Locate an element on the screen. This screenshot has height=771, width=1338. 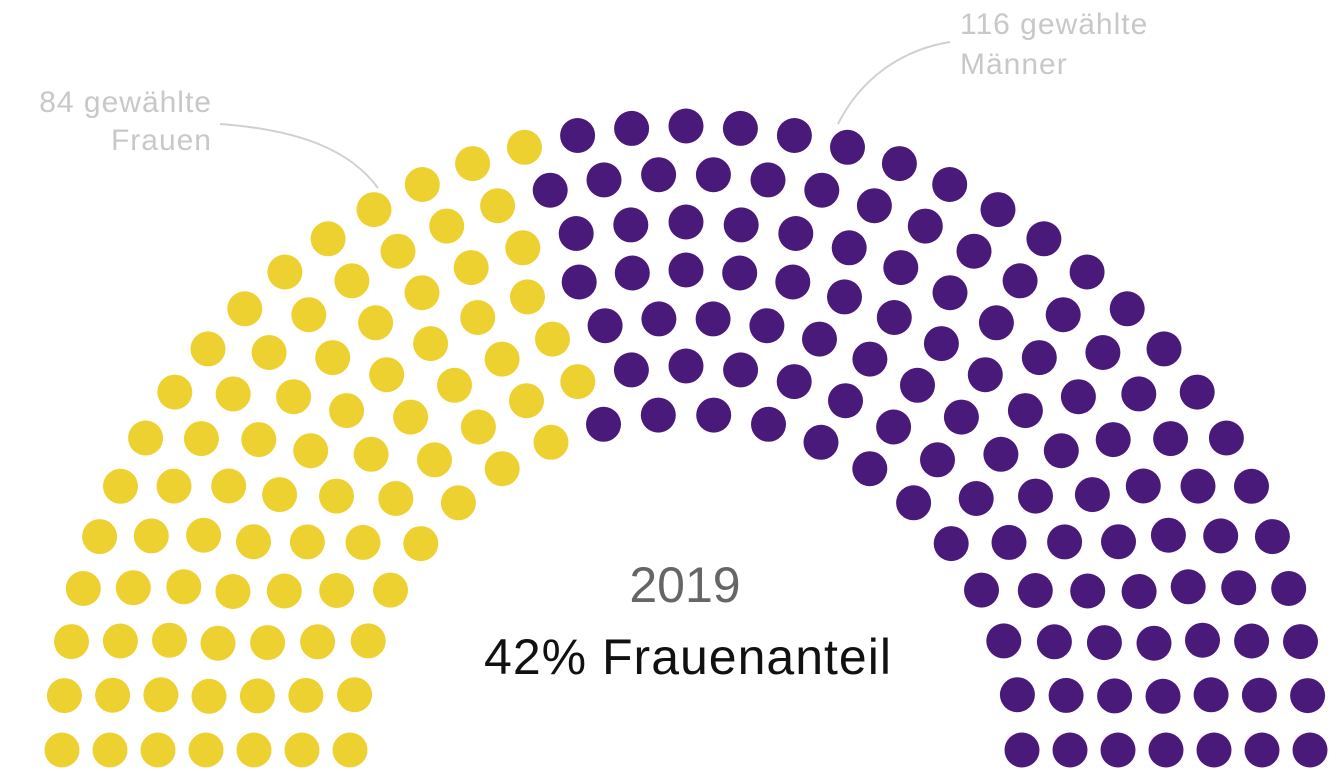
chart-title: 2019 is located at coordinates (684, 585).